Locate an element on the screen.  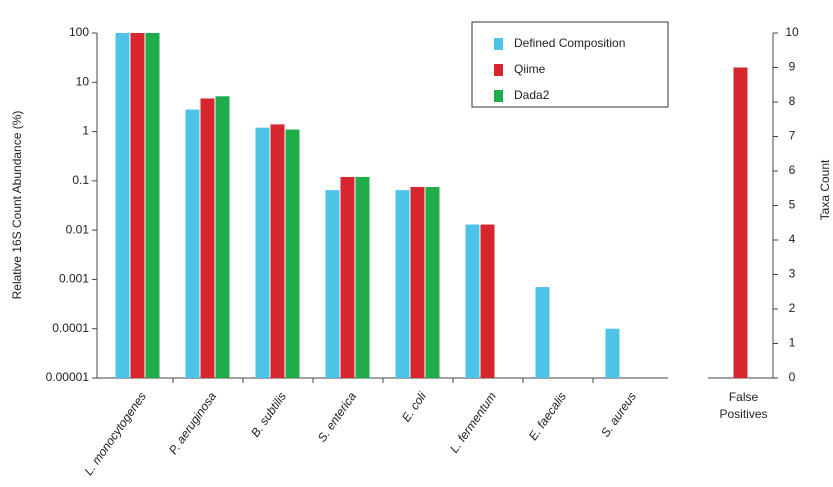
x-tick-label: P. aeruginosa is located at coordinates (192, 423).